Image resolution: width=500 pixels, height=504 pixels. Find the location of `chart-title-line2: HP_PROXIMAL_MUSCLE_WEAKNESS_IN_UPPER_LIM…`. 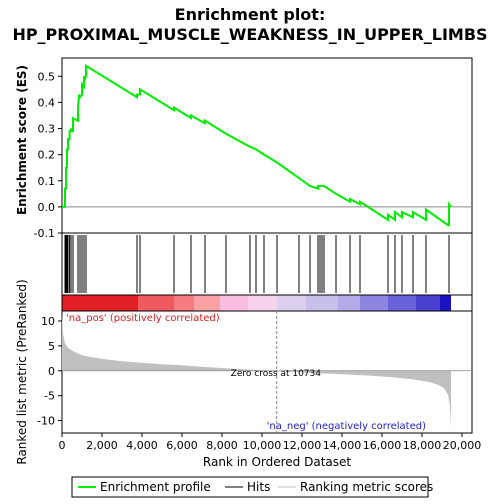

chart-title-line2: HP_PROXIMAL_MUSCLE_WEAKNESS_IN_UPPER_LIM… is located at coordinates (249, 34).